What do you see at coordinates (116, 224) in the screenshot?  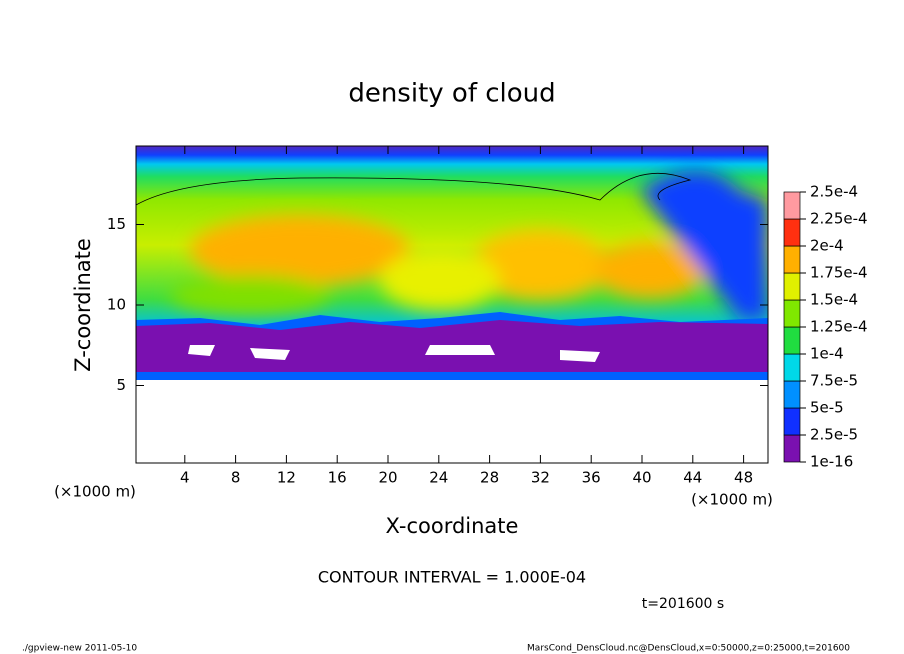 I see `y-tick-label: 15` at bounding box center [116, 224].